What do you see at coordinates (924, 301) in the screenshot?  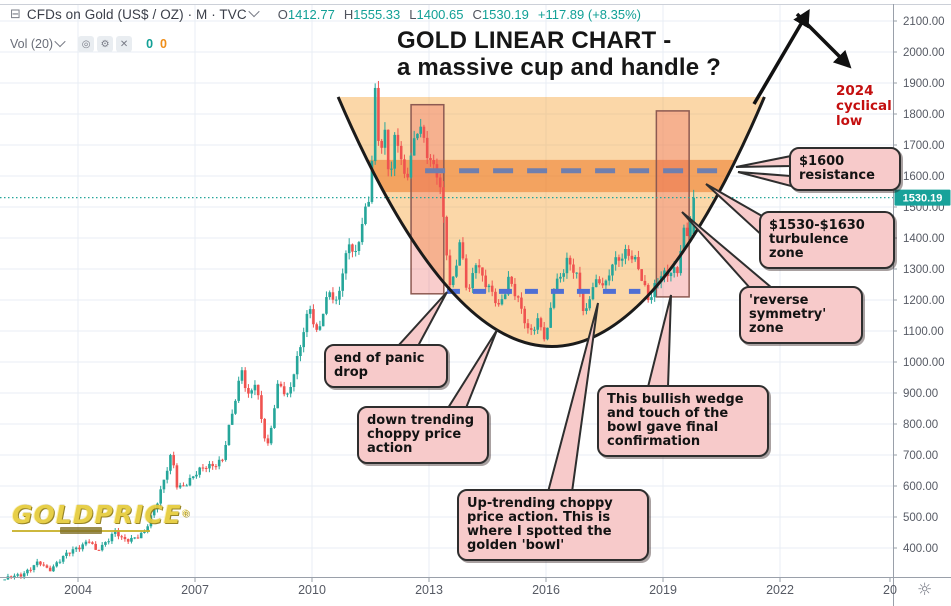 I see `price-tick-label: 1200.00` at bounding box center [924, 301].